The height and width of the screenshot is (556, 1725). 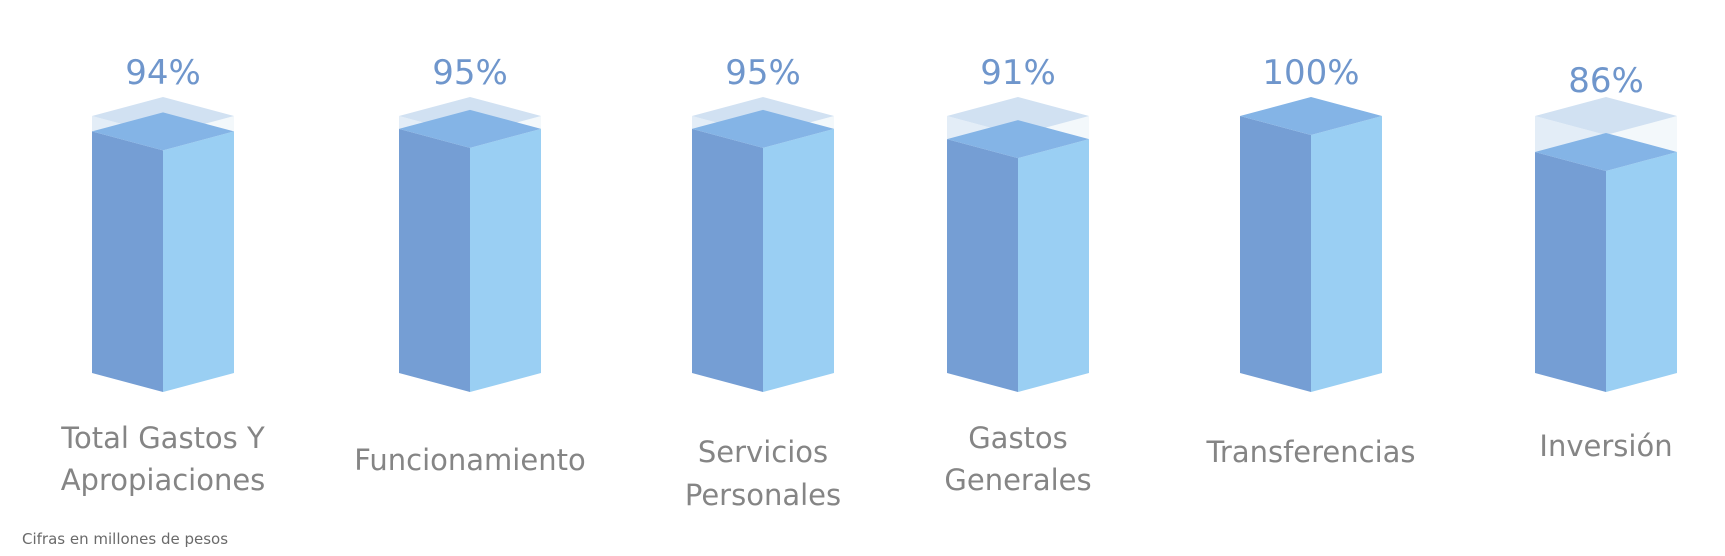 I want to click on category-label: Funcionamiento, so click(x=469, y=460).